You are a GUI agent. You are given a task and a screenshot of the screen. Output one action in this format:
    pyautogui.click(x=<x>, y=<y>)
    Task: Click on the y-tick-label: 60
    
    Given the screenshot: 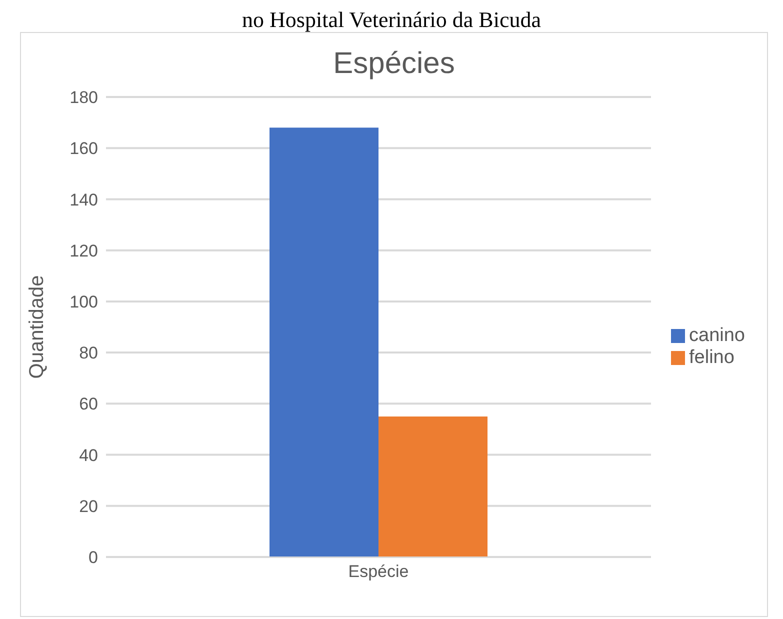 What is the action you would take?
    pyautogui.click(x=88, y=404)
    